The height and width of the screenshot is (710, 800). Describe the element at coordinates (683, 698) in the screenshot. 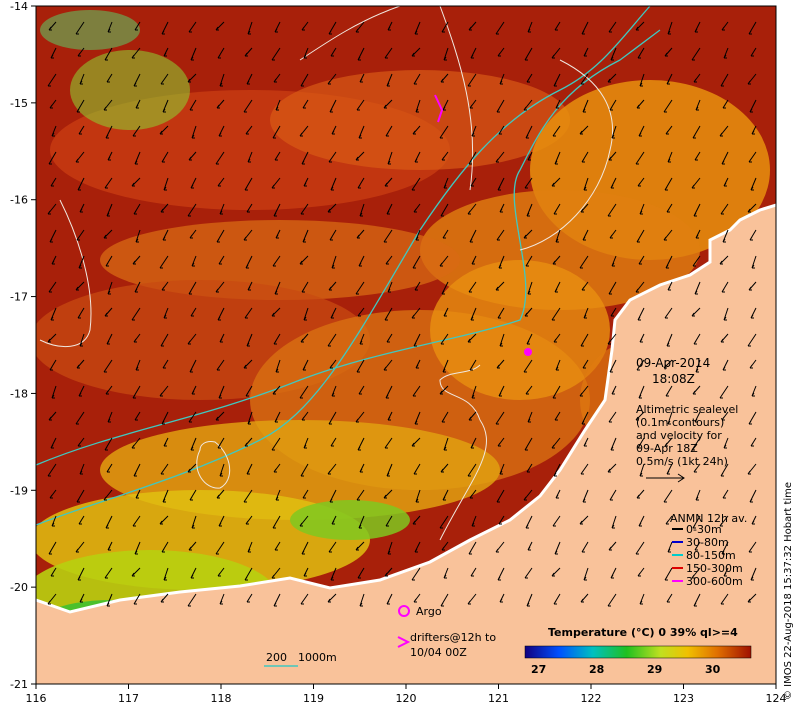

I see `x-tick-label: 123` at that location.